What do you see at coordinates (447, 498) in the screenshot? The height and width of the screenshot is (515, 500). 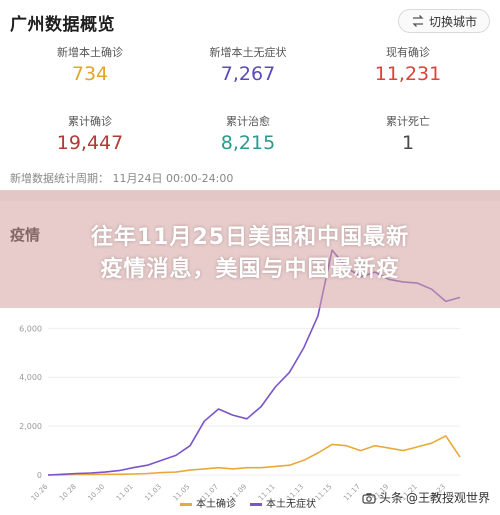 I see `watermark-text: @王教授观世界` at bounding box center [447, 498].